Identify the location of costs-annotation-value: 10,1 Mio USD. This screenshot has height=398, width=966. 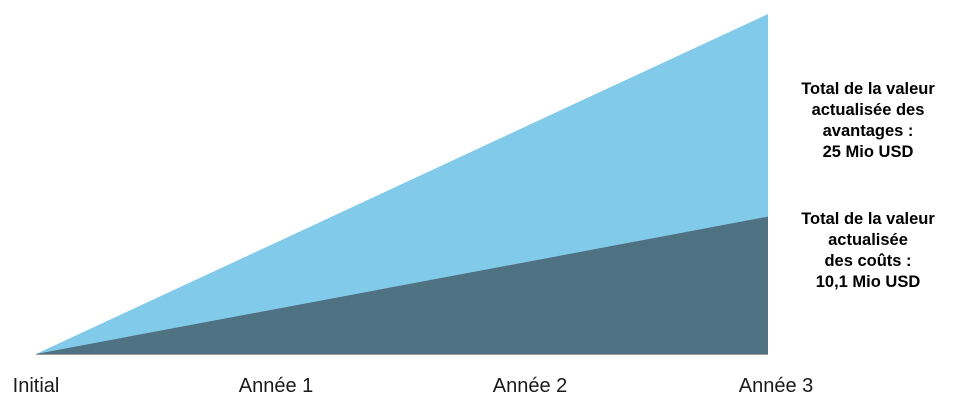
(868, 282).